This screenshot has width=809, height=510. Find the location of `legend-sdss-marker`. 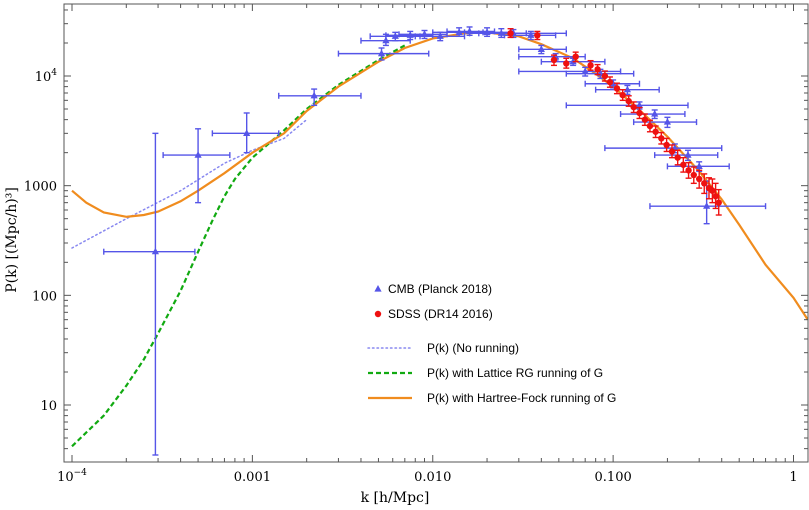

legend-sdss-marker is located at coordinates (378, 314).